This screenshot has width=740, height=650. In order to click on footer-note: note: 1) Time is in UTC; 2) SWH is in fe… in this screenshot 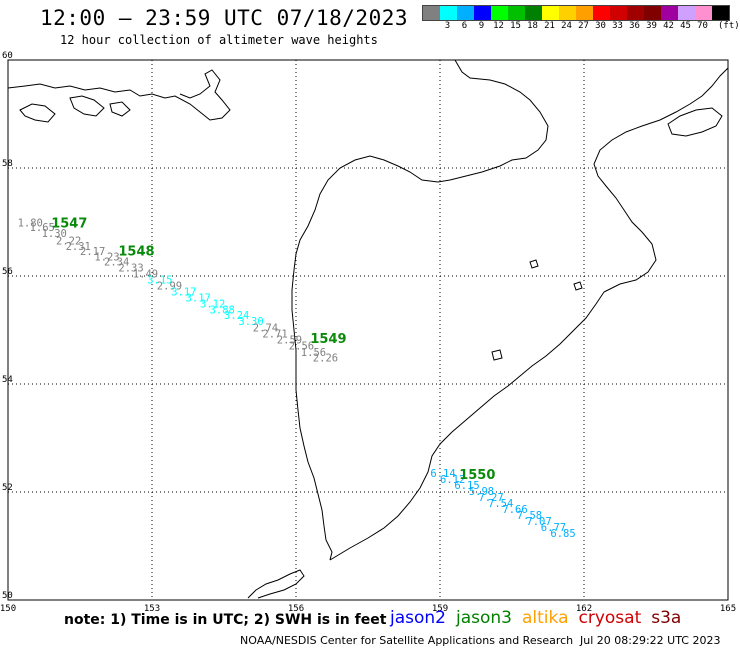, I will do `click(225, 620)`.